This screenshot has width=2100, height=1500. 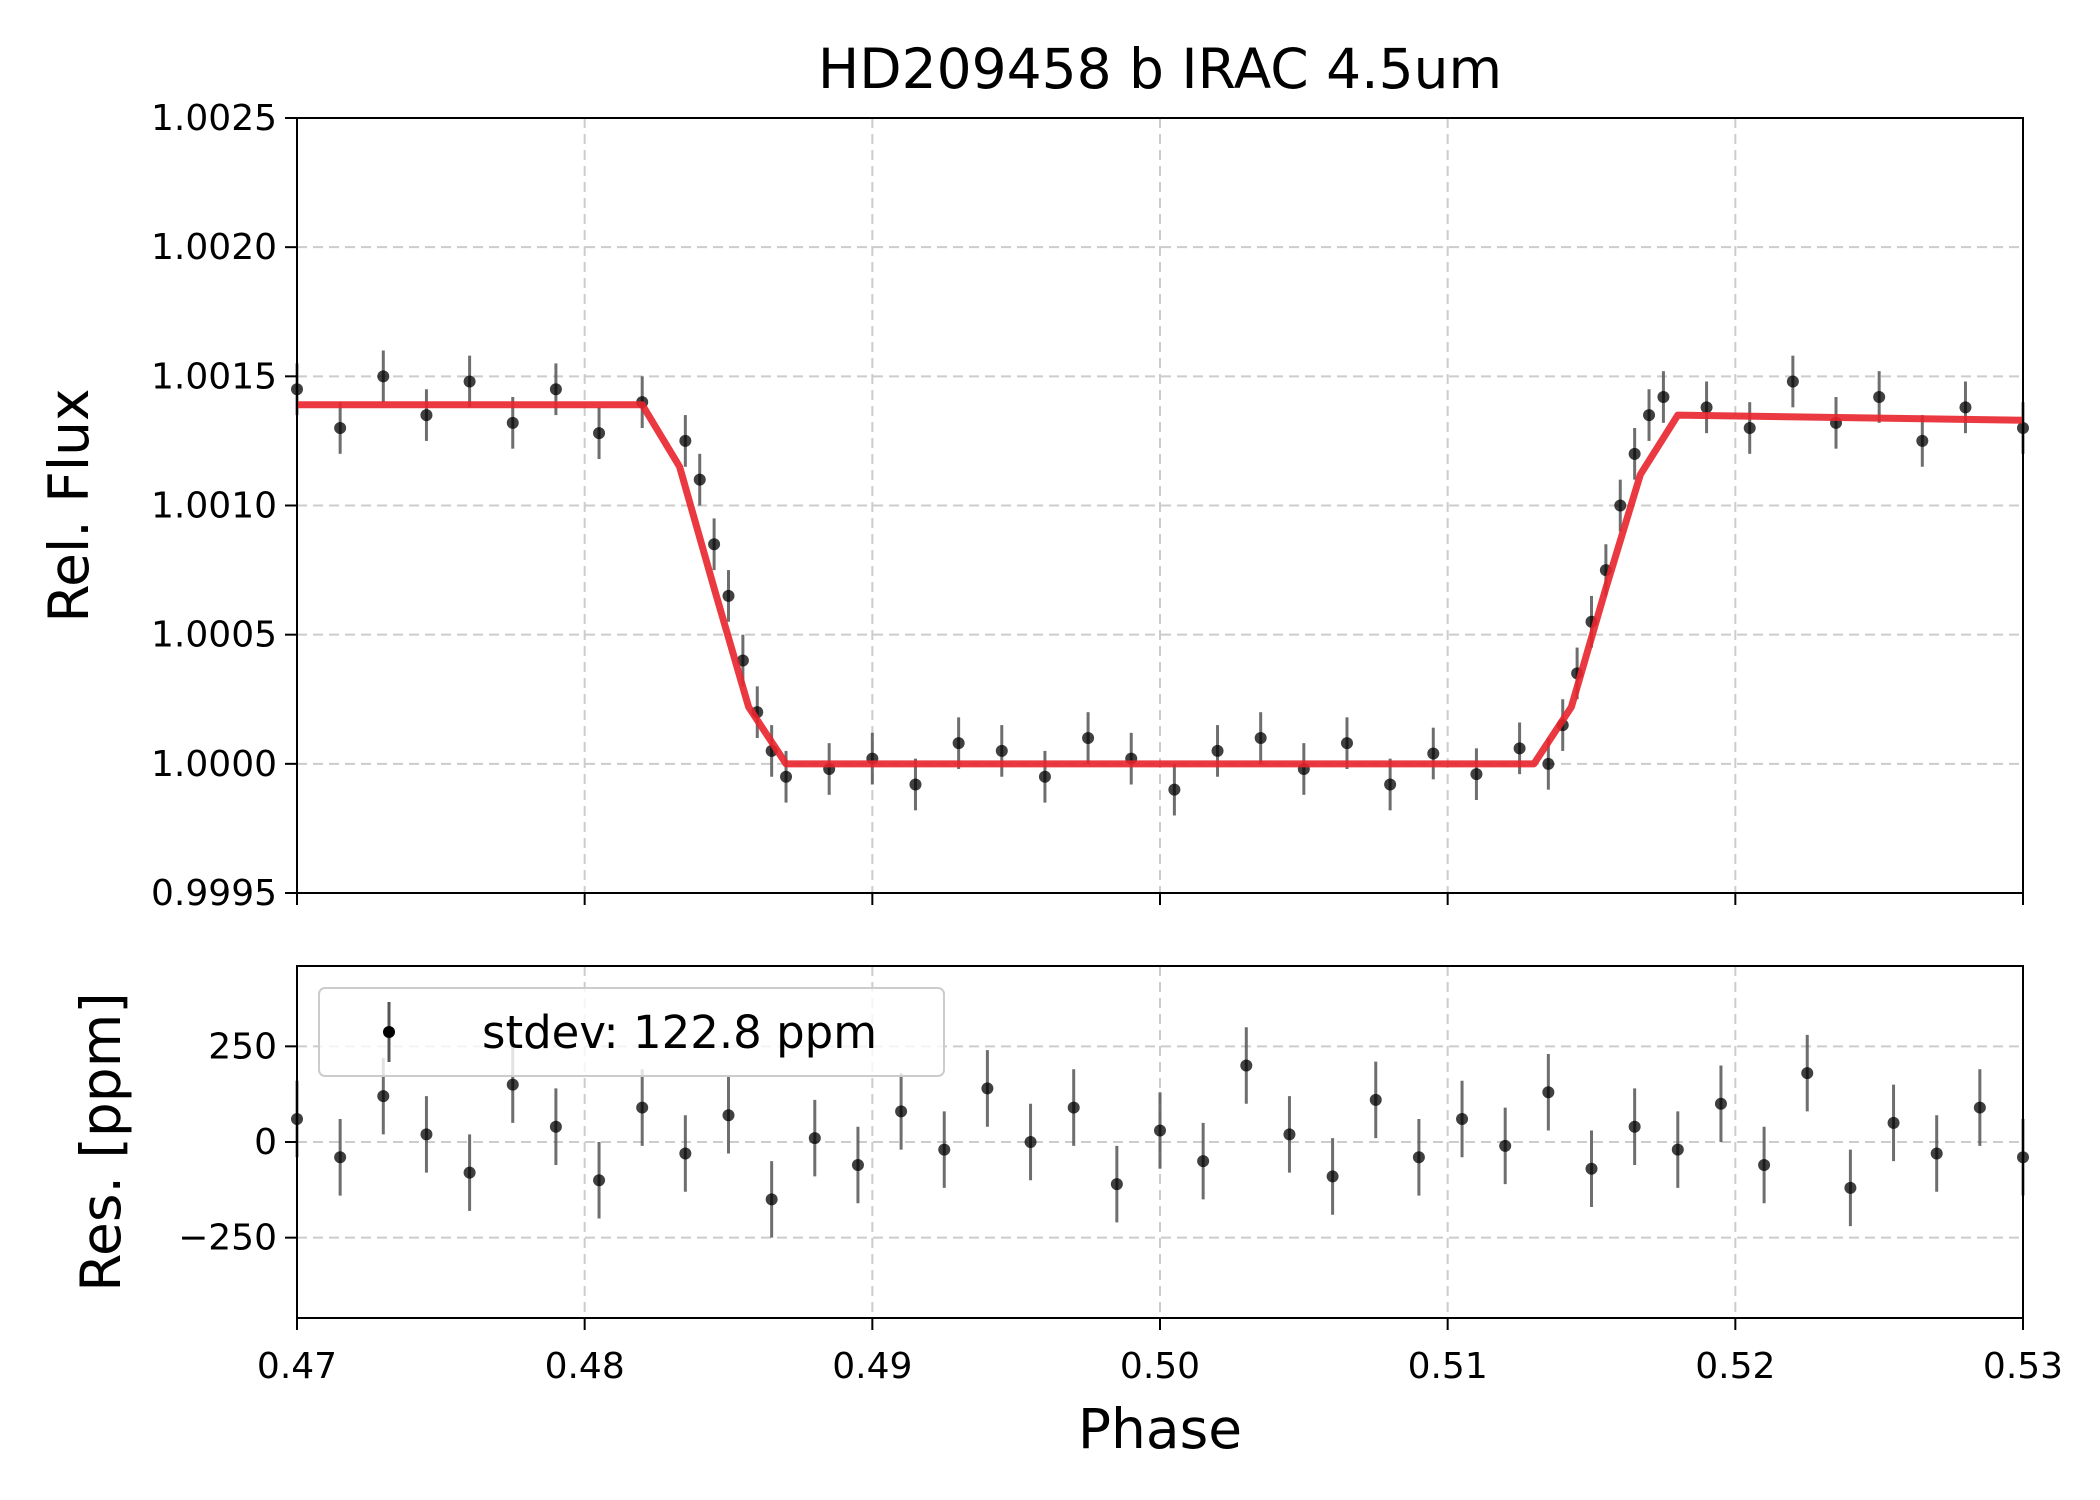 I want to click on legend: stdev: 122.8 ppm, so click(x=631, y=1032).